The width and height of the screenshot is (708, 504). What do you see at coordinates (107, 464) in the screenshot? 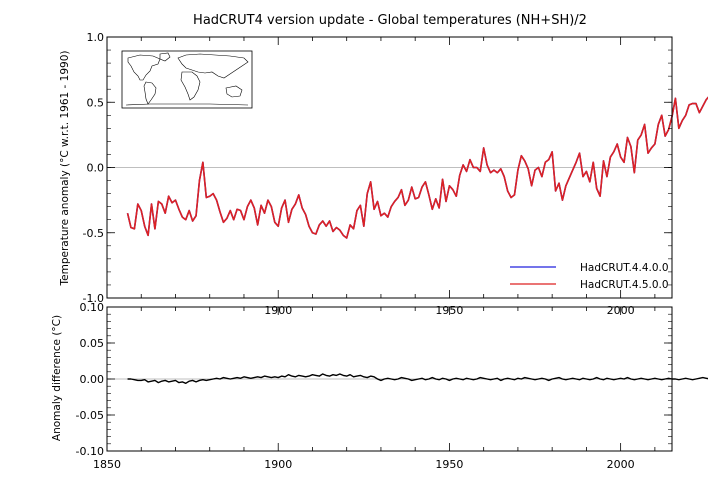
I see `x-tick-label: 1850` at bounding box center [107, 464].